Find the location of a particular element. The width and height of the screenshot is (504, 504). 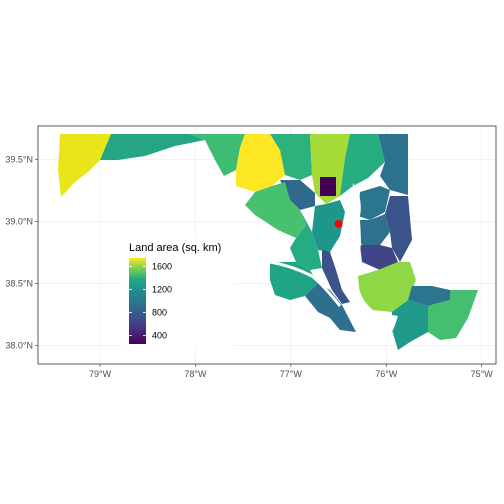

county-somerset is located at coordinates (410, 325).